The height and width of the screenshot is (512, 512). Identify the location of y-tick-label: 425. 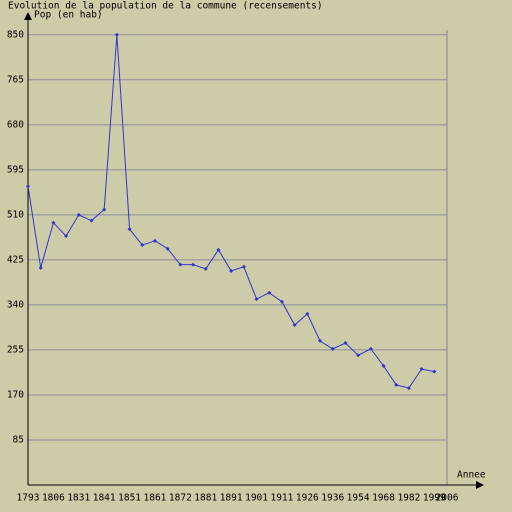
(15, 259).